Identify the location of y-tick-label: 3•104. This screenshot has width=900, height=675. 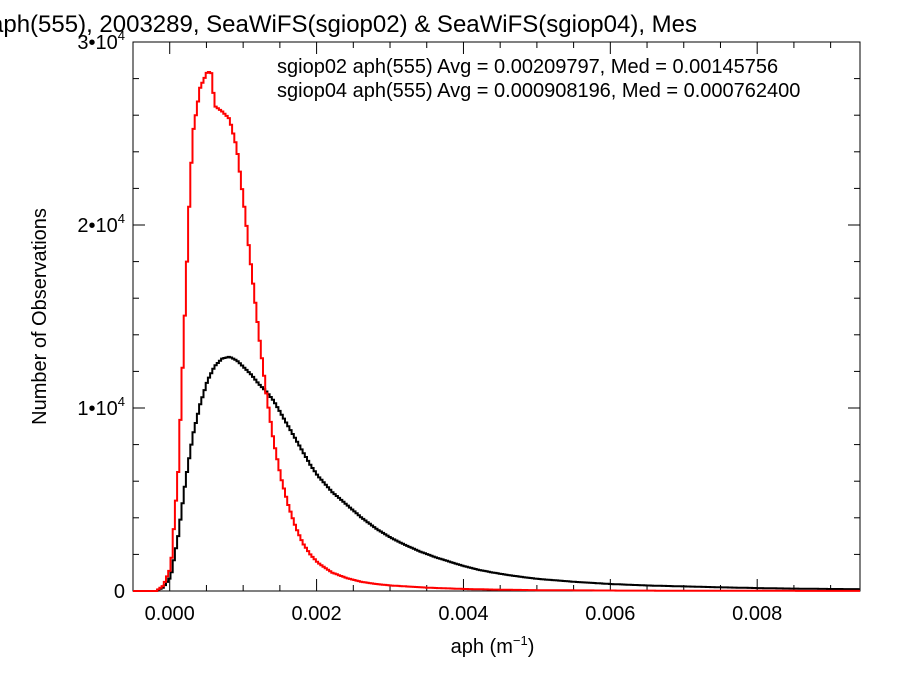
(101, 41).